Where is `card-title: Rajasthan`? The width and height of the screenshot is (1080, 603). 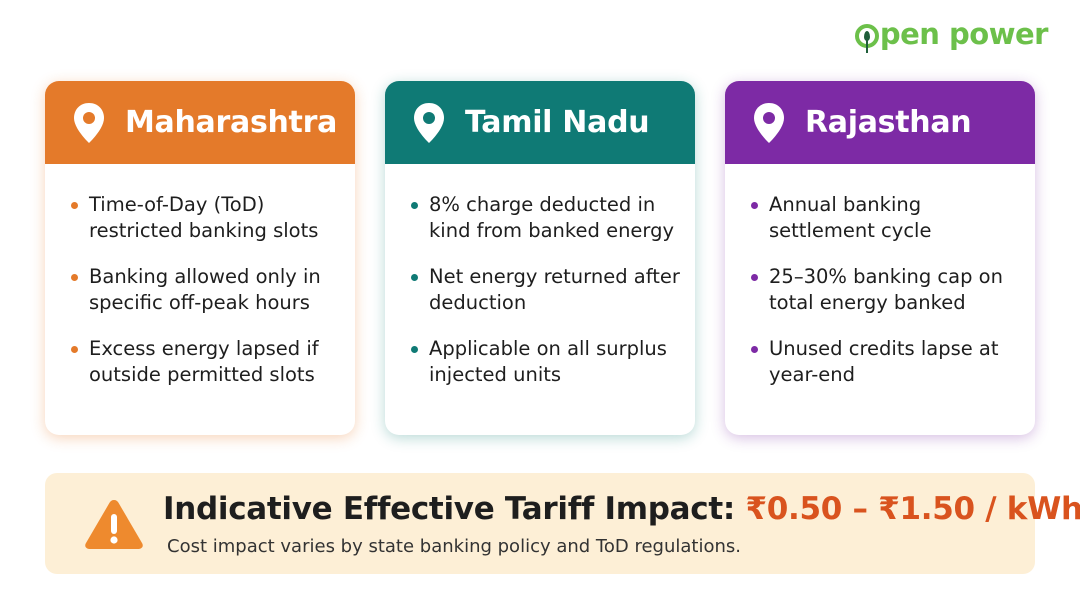 card-title: Rajasthan is located at coordinates (888, 122).